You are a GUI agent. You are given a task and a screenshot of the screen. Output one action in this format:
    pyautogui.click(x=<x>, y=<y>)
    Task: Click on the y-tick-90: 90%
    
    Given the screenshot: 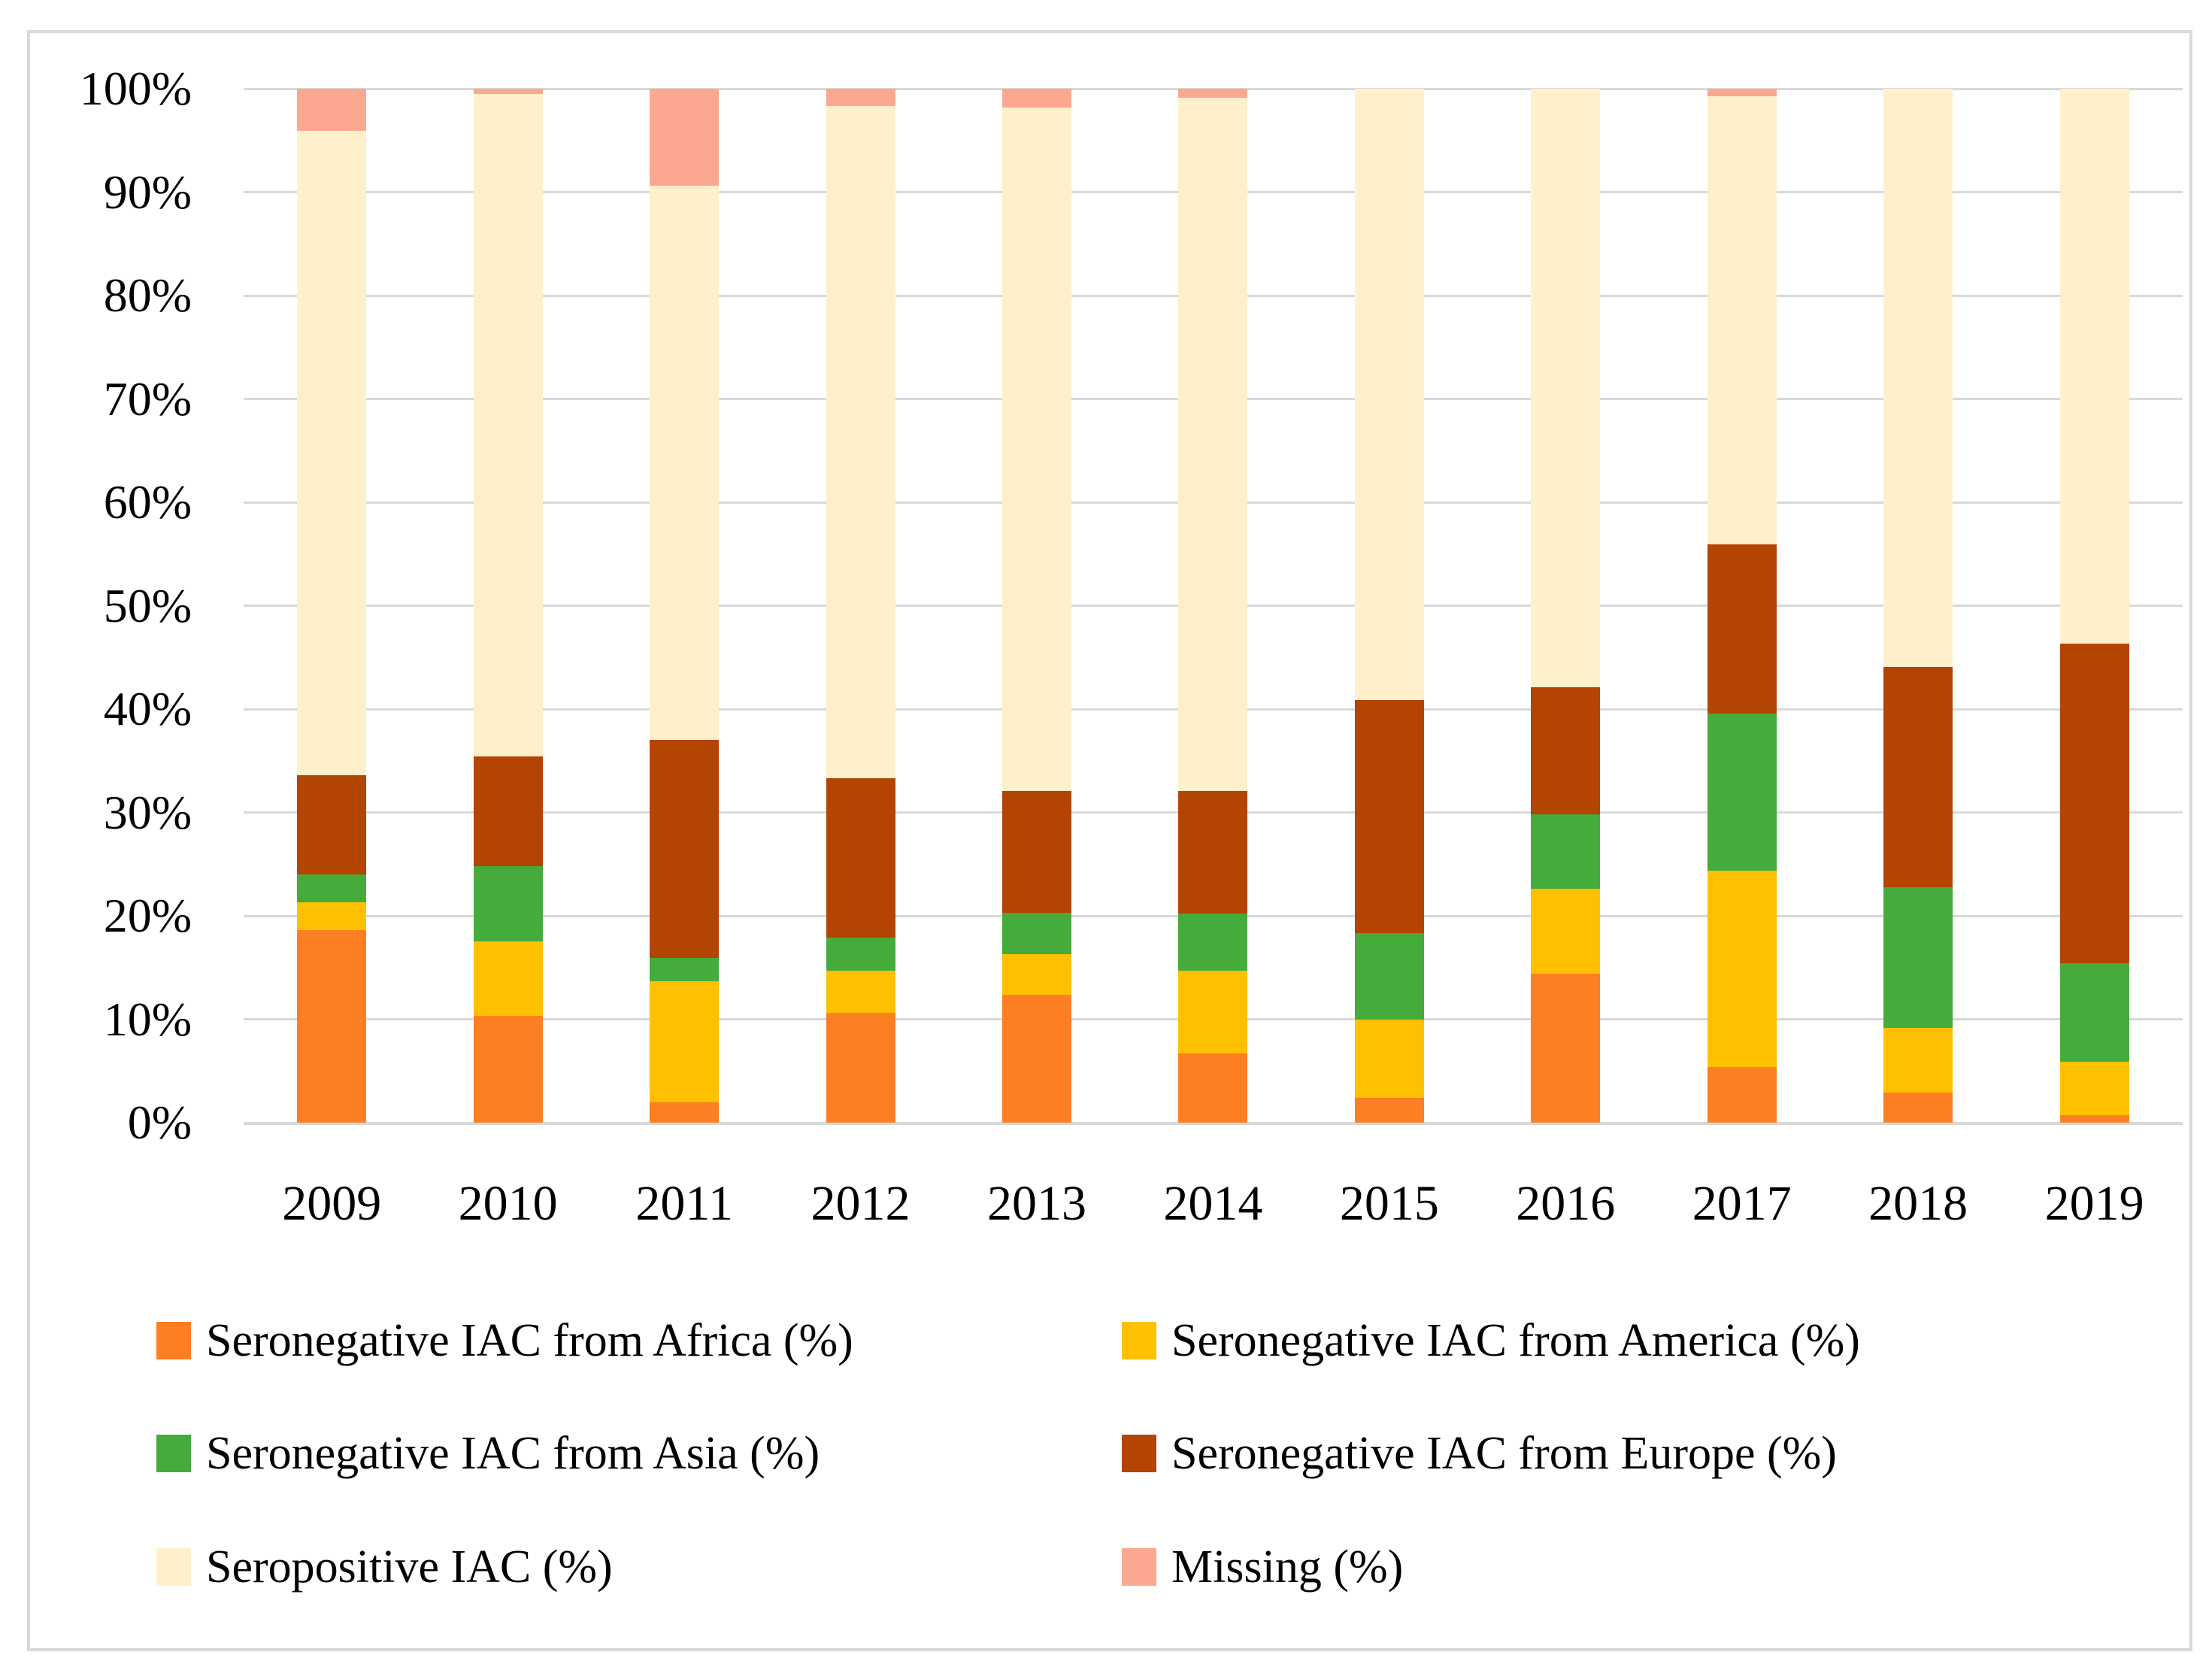 What is the action you would take?
    pyautogui.click(x=148, y=192)
    